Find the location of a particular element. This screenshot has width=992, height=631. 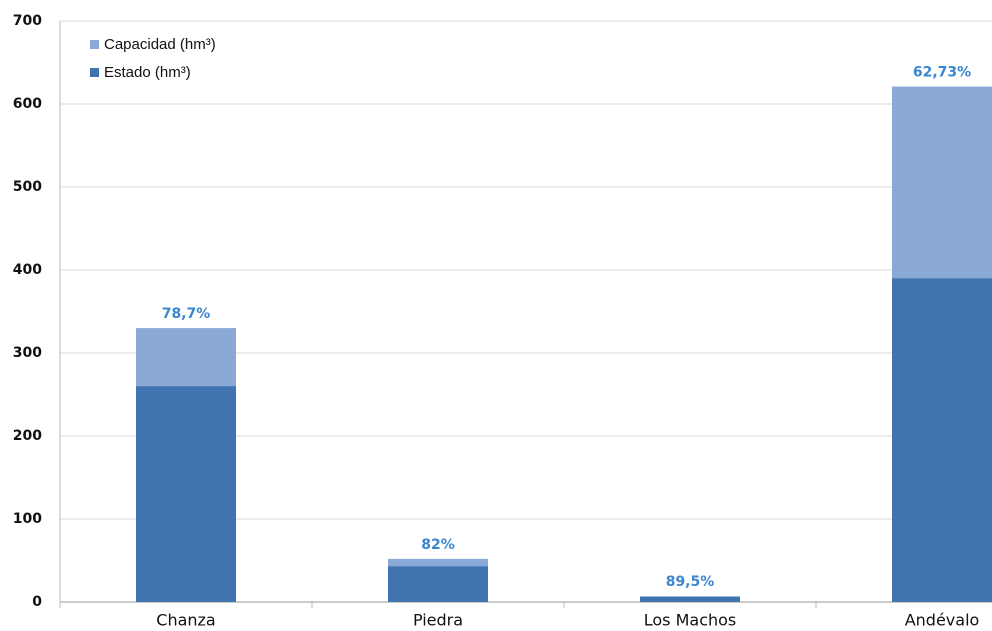

percent-label: 78,7% is located at coordinates (186, 314).